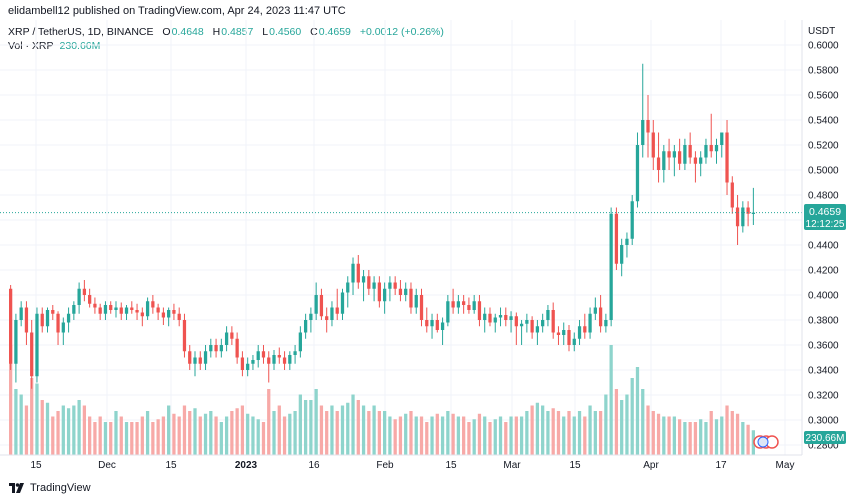  I want to click on close-value: 0.4659, so click(334, 32).